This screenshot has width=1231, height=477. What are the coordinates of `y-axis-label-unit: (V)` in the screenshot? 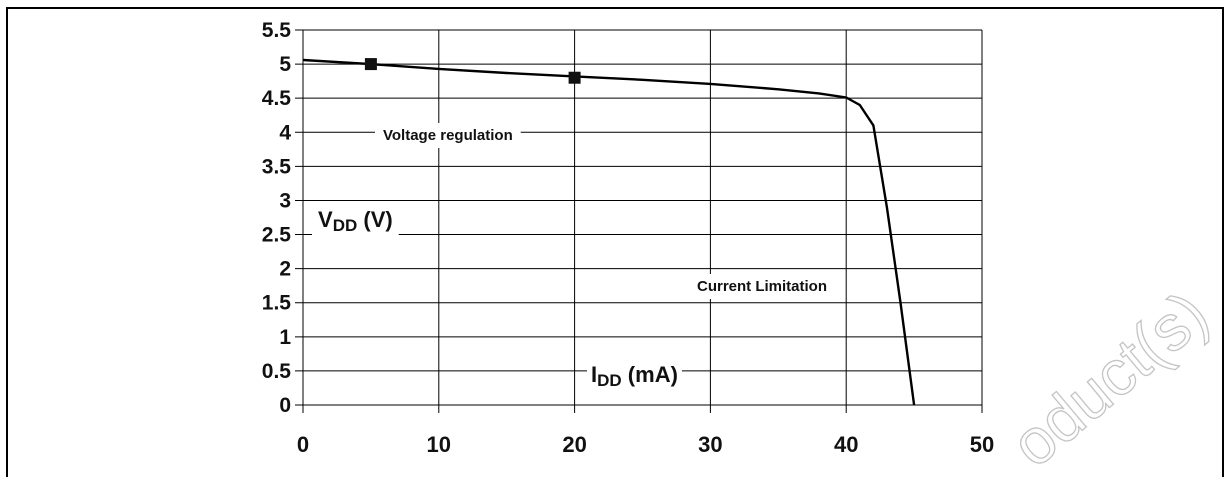 It's located at (374, 219).